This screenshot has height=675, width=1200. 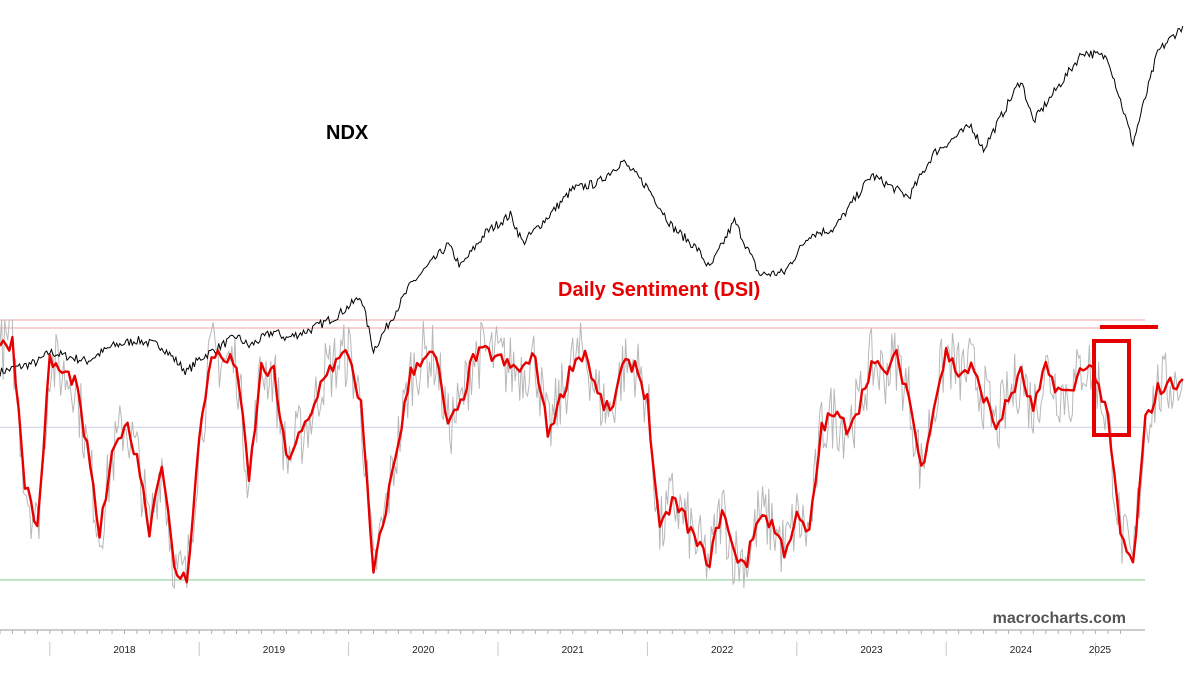 I want to click on x-tick-label: 2023, so click(x=871, y=650).